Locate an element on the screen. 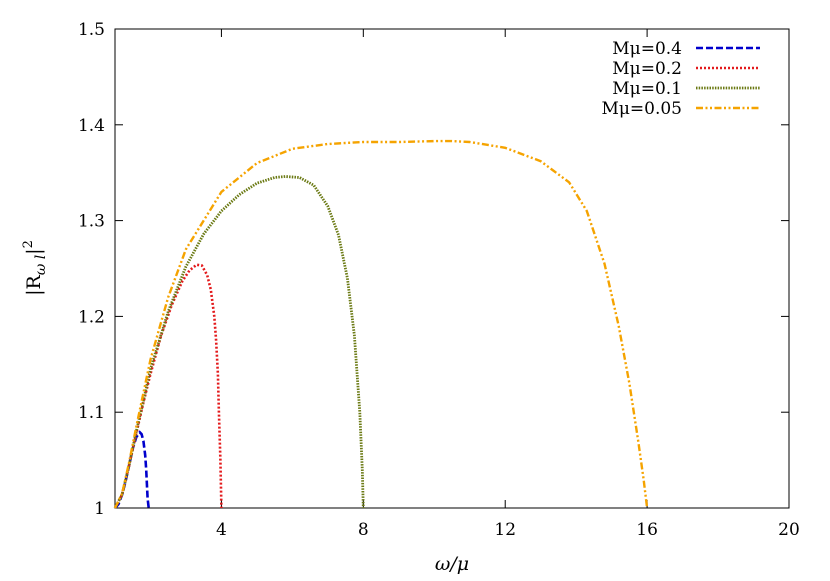 This screenshot has height=581, width=830. y-axis-label-close: | is located at coordinates (34, 251).